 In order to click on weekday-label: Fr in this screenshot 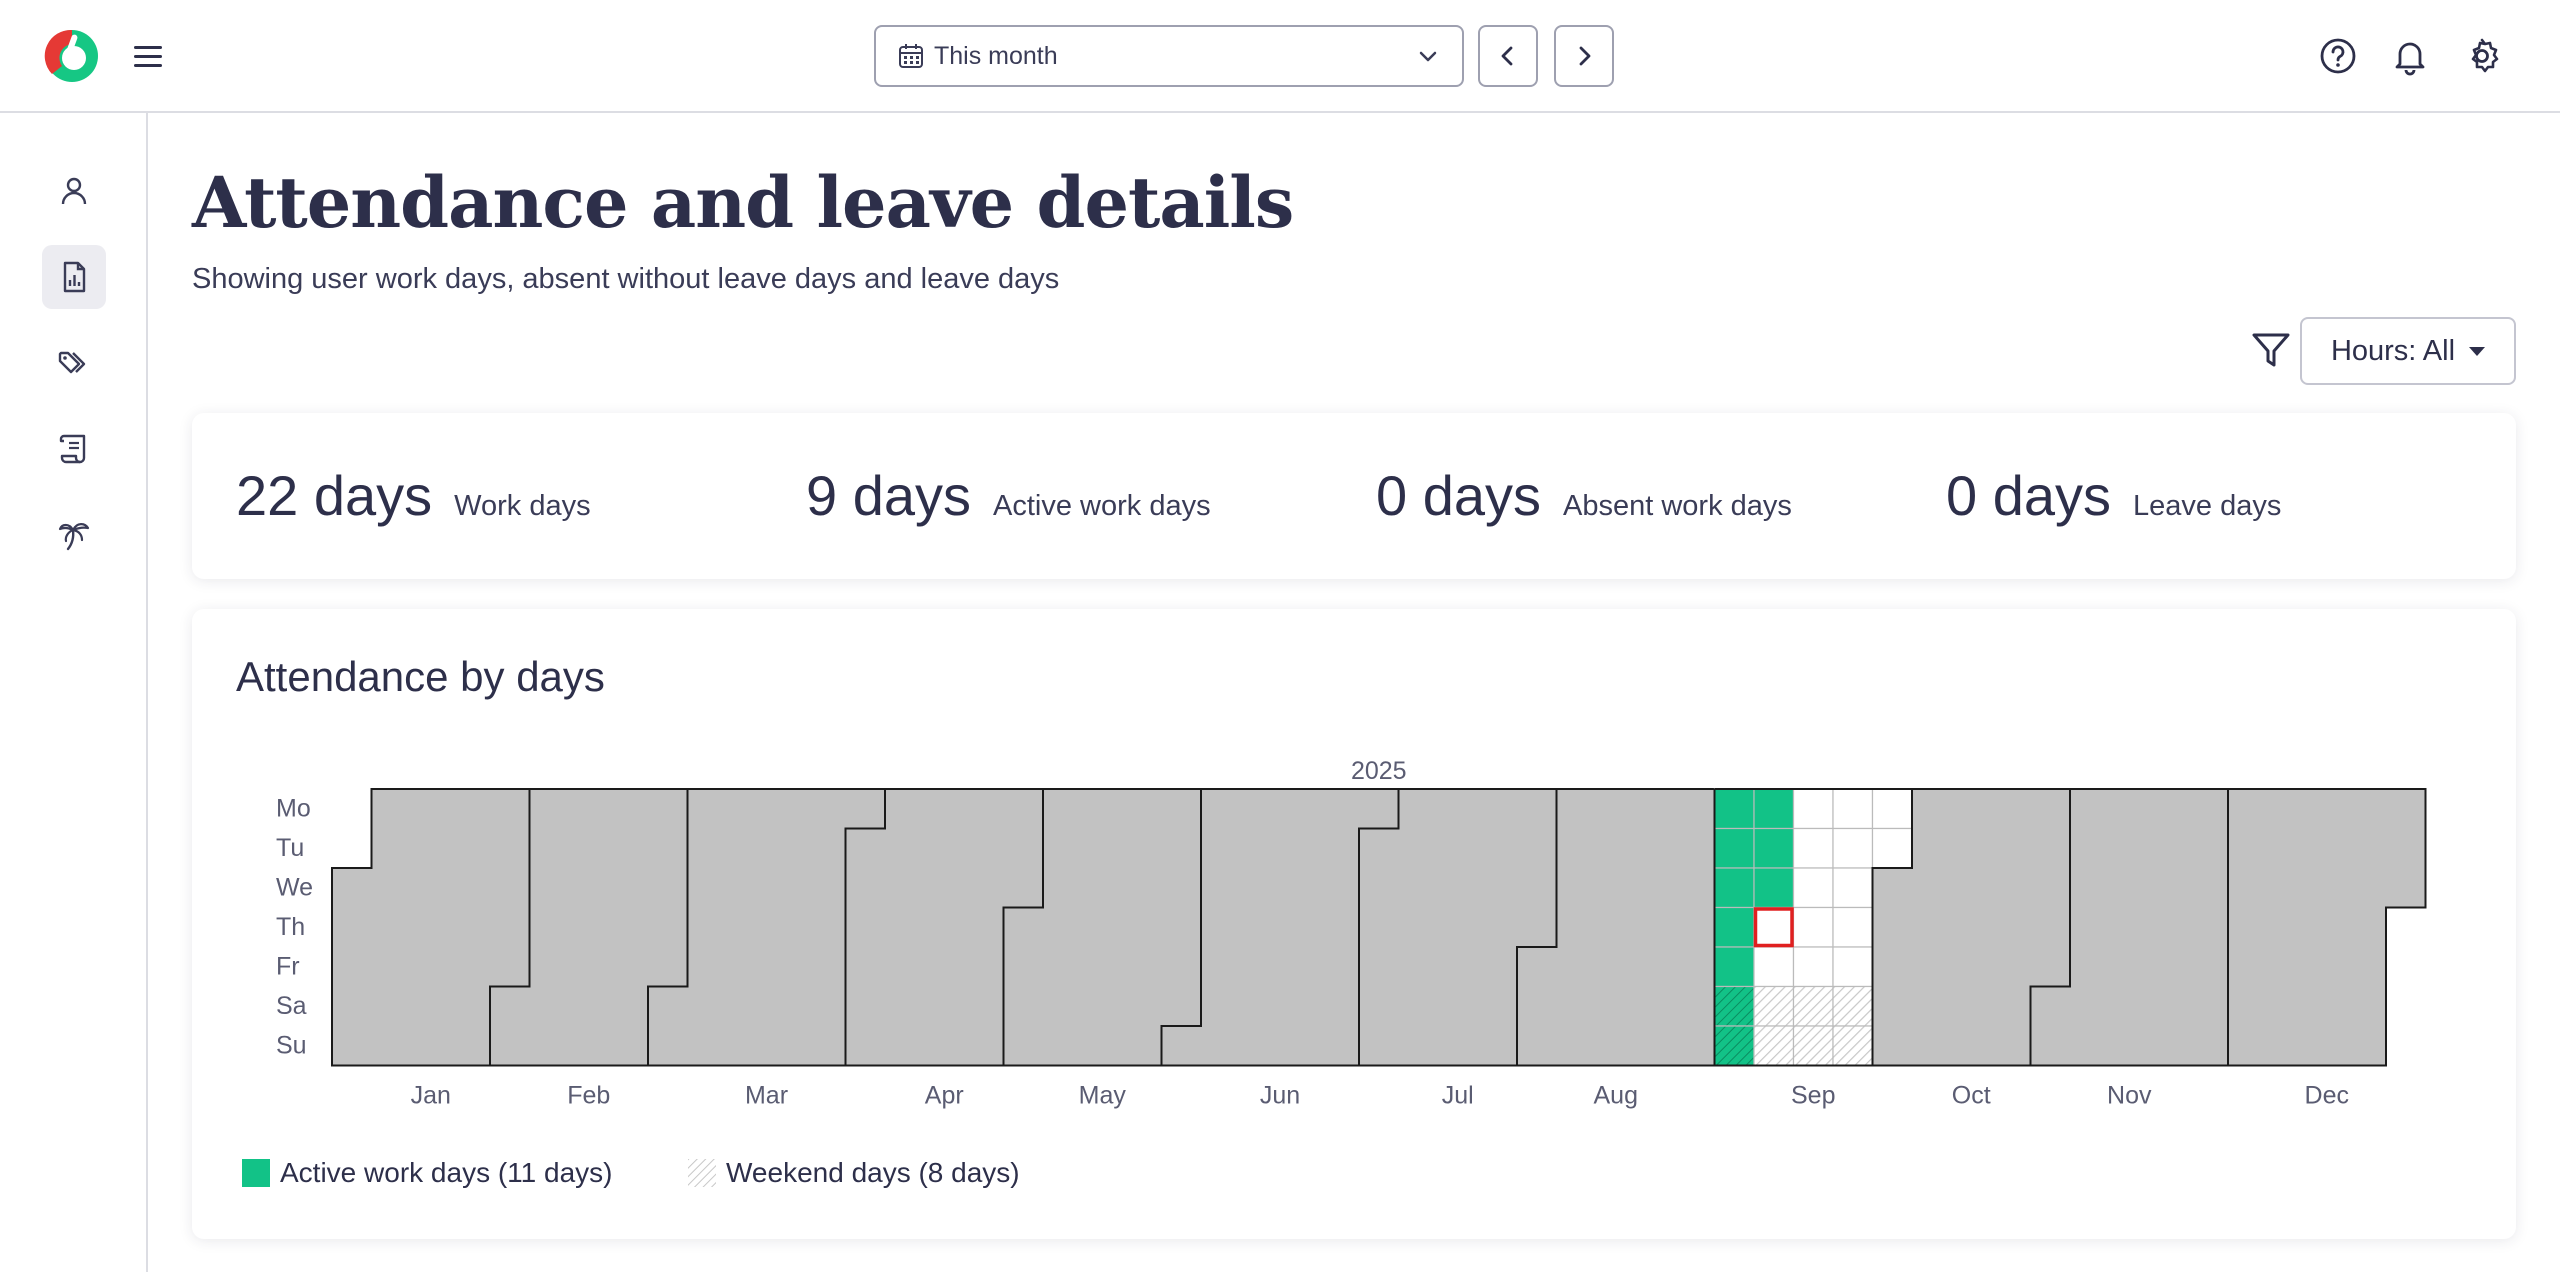, I will do `click(288, 967)`.